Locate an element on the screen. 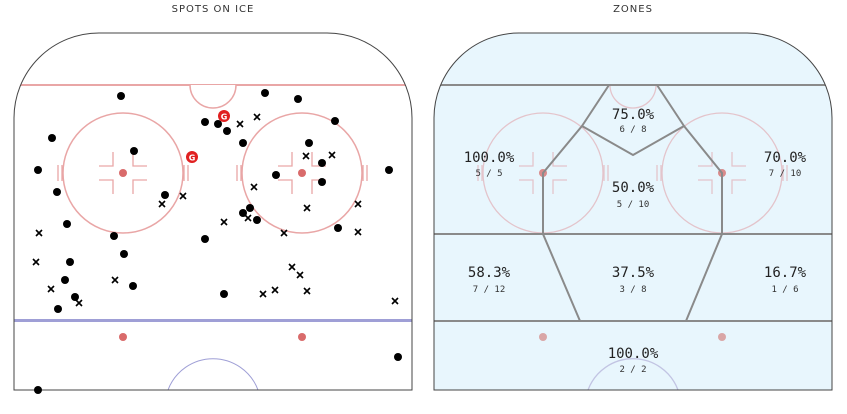 The image size is (847, 414). zone-right-point: 70.0% 7 / 10 is located at coordinates (785, 164).